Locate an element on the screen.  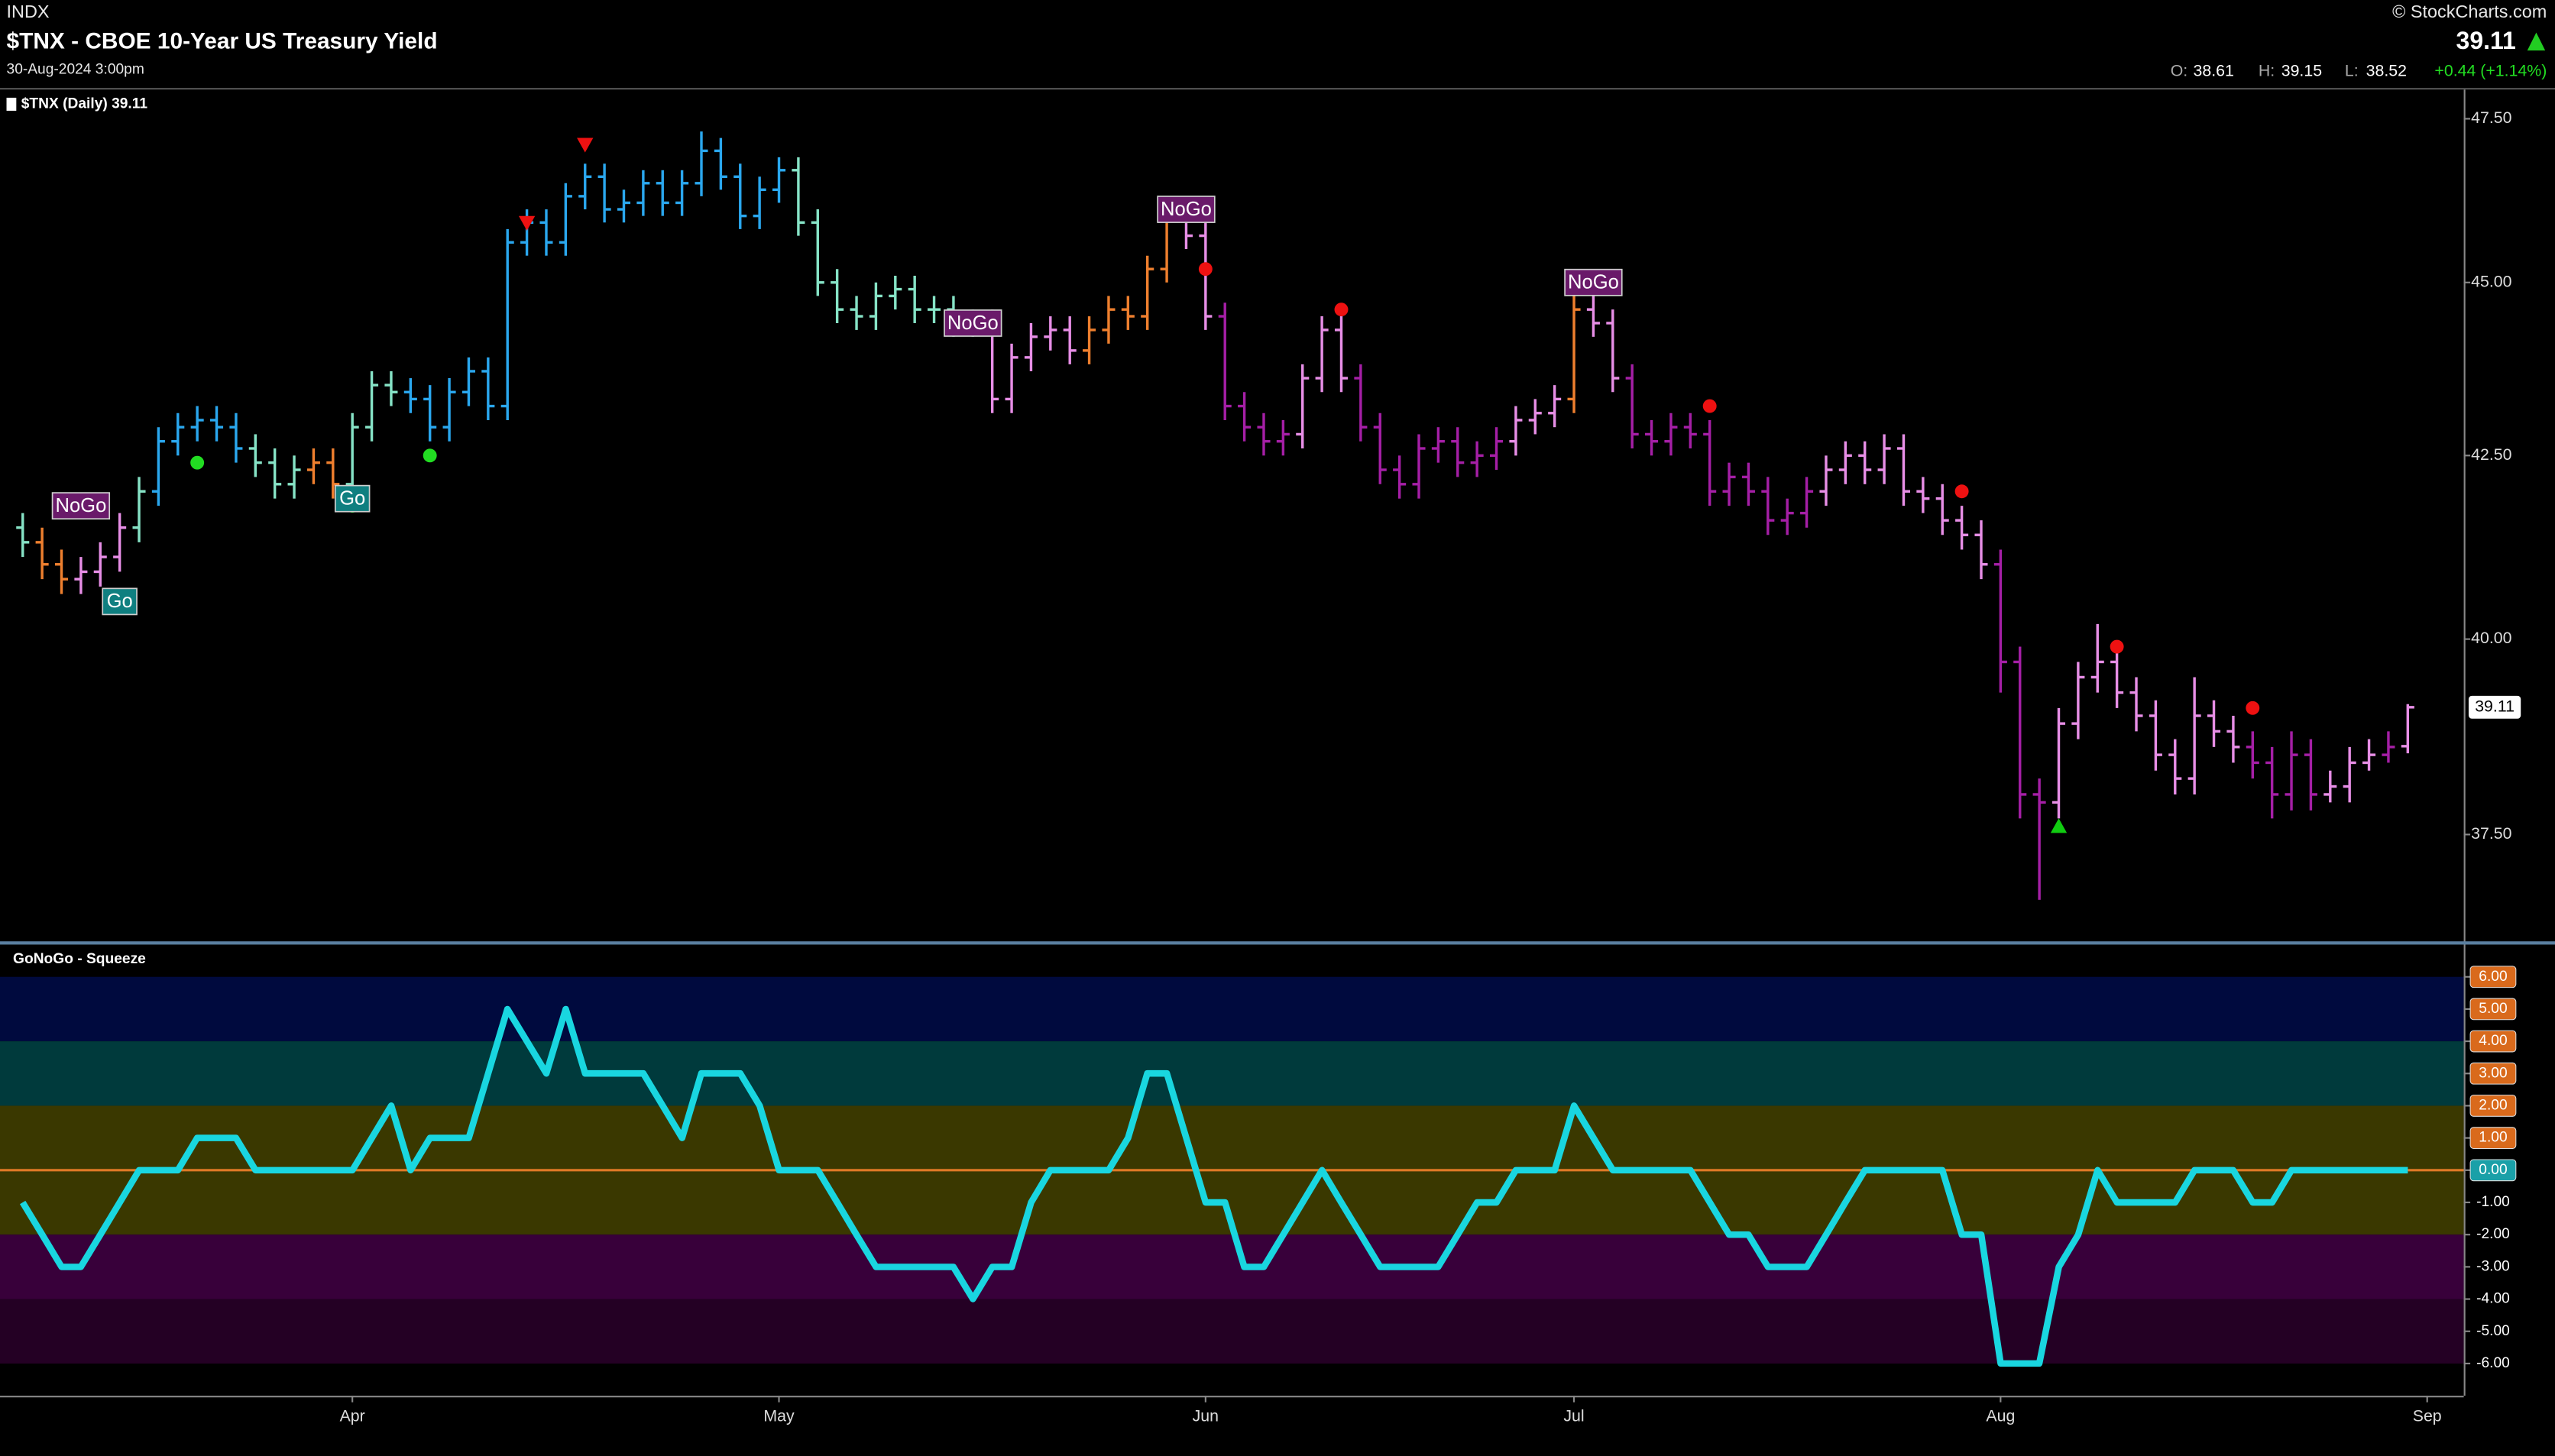
y-tick-label: -5.00 is located at coordinates (2493, 1331).